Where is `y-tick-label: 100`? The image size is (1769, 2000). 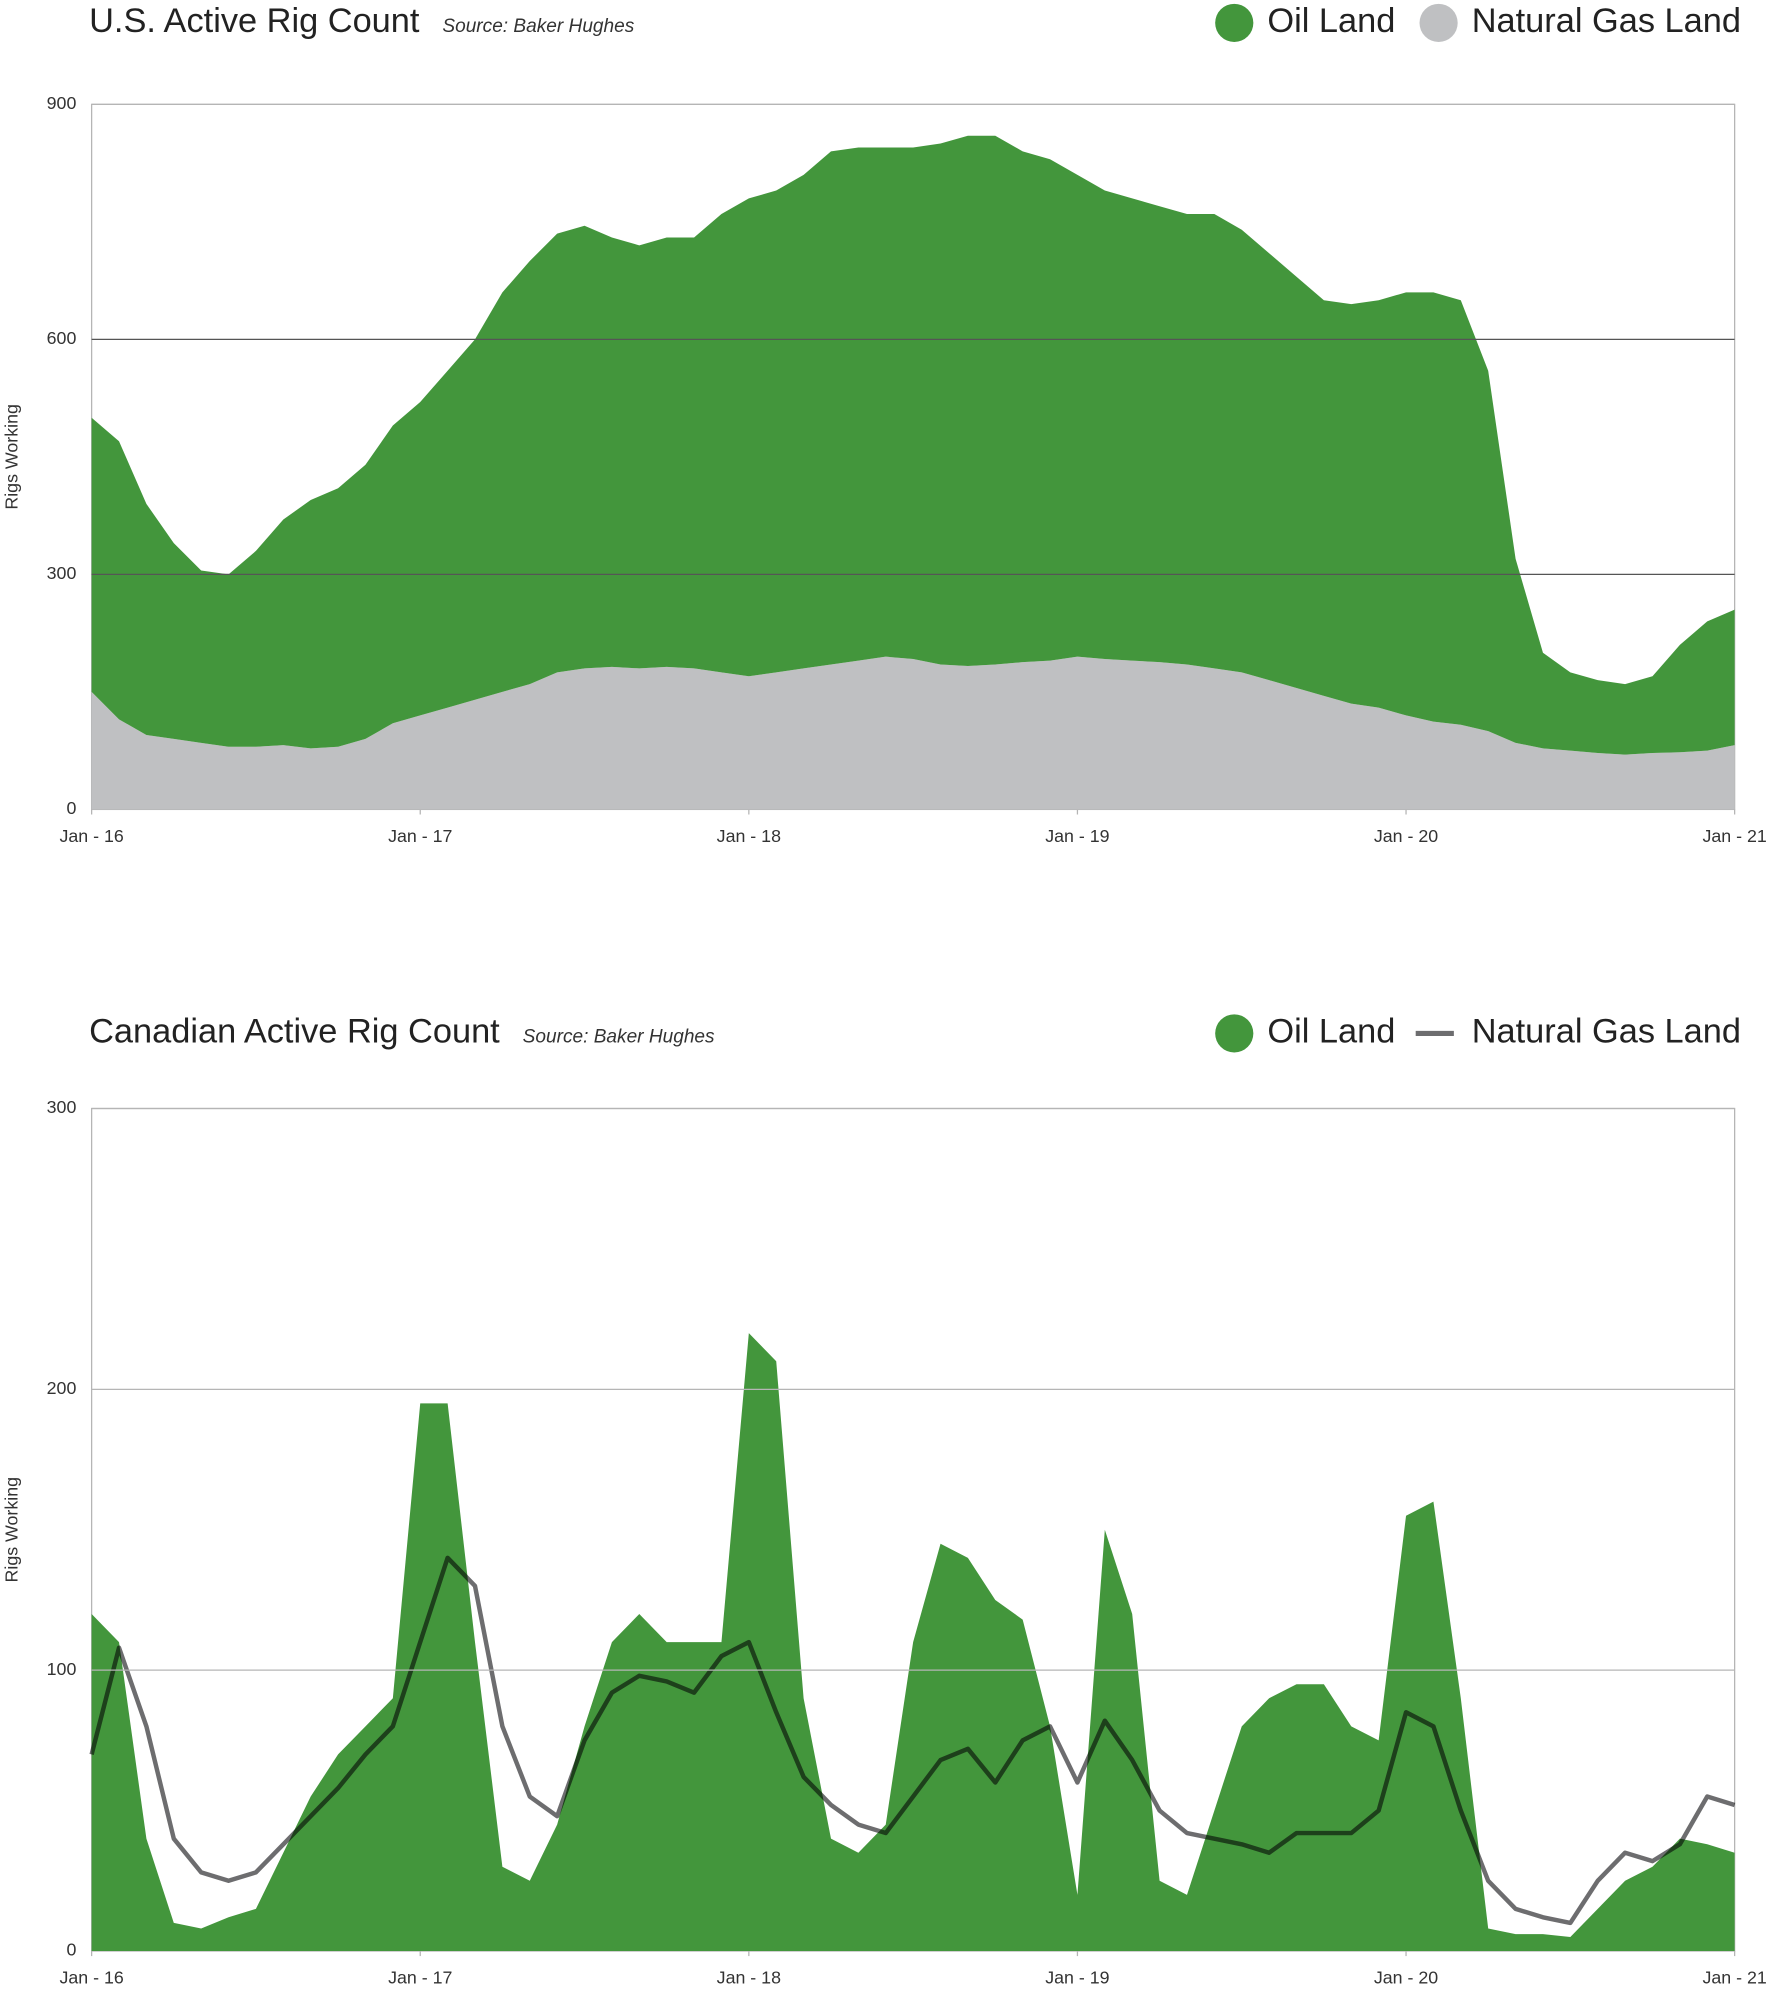 y-tick-label: 100 is located at coordinates (62, 1669).